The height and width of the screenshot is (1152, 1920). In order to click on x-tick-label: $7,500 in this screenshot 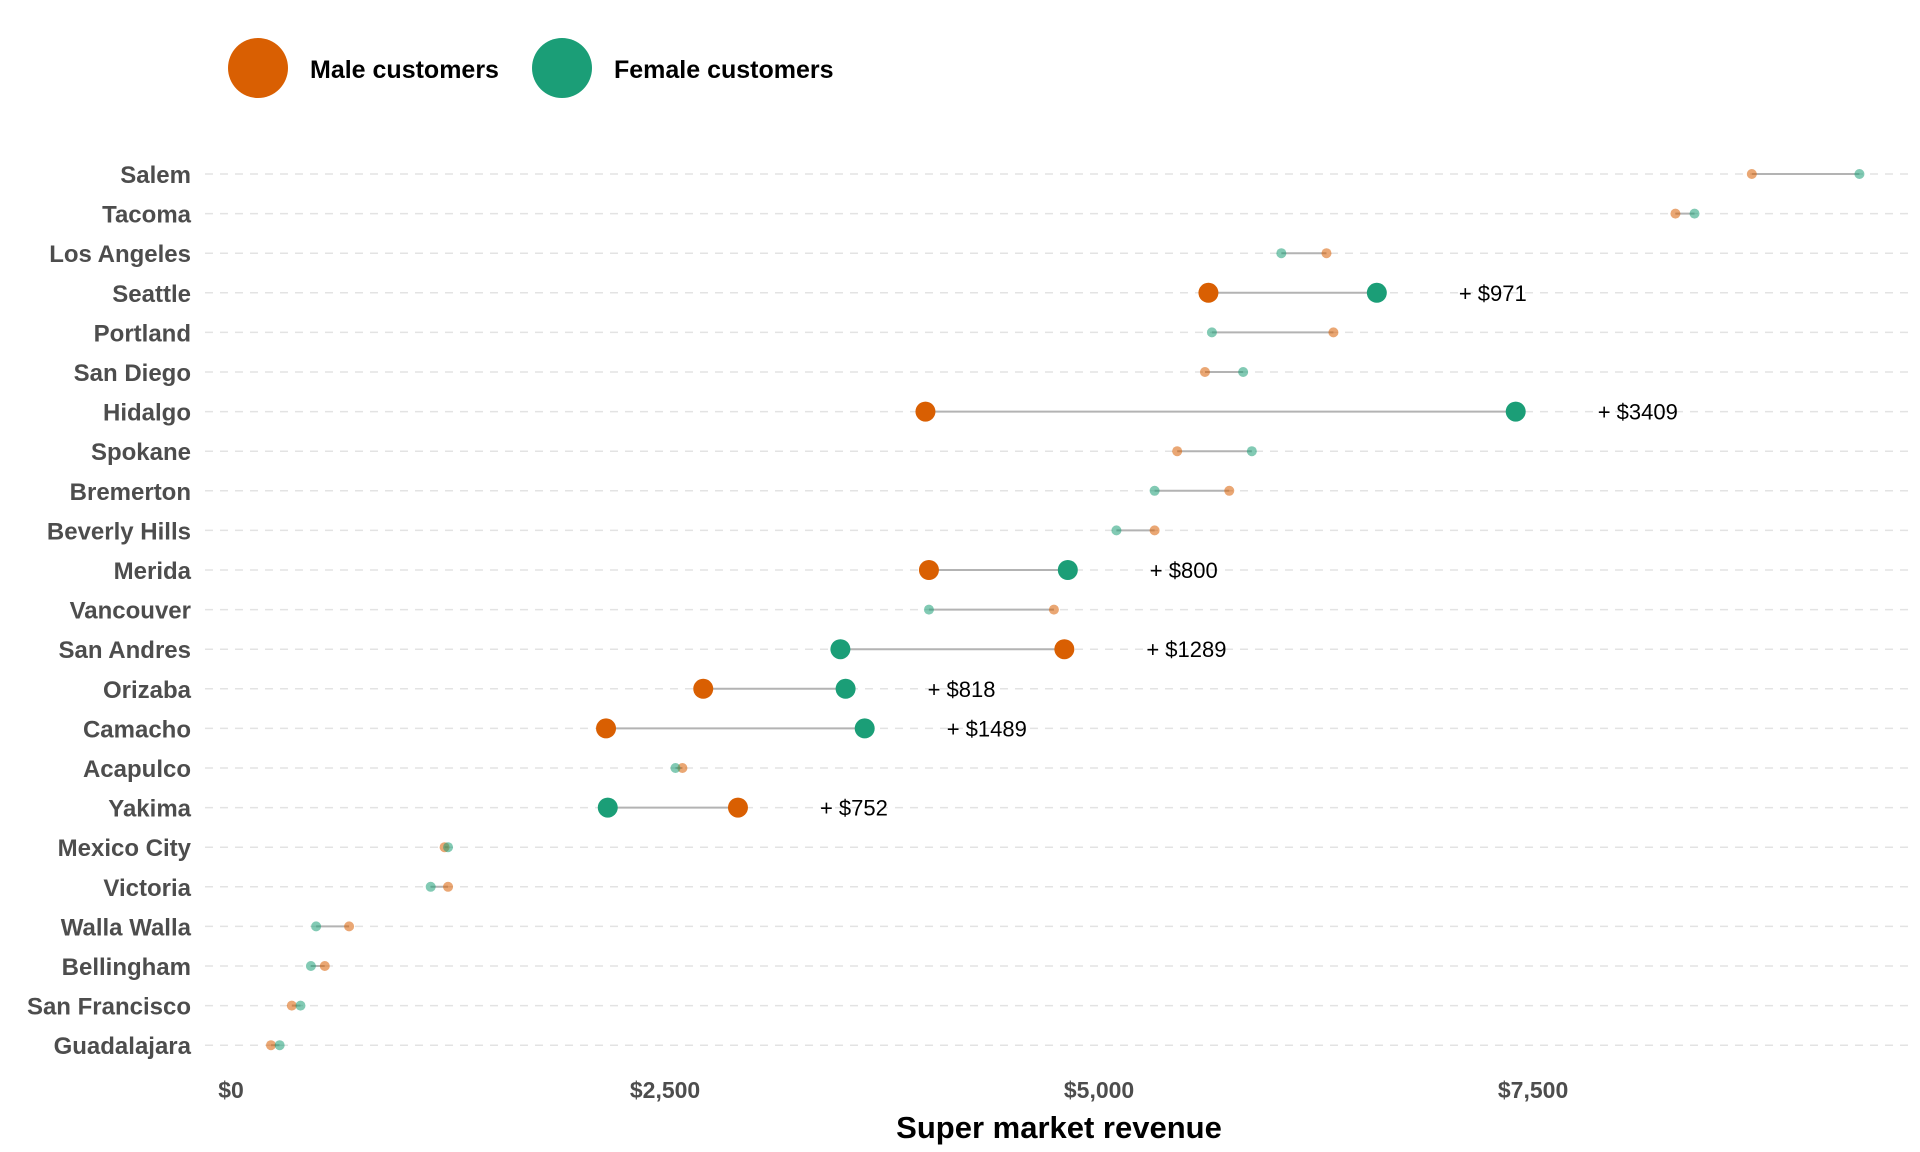, I will do `click(1533, 1090)`.